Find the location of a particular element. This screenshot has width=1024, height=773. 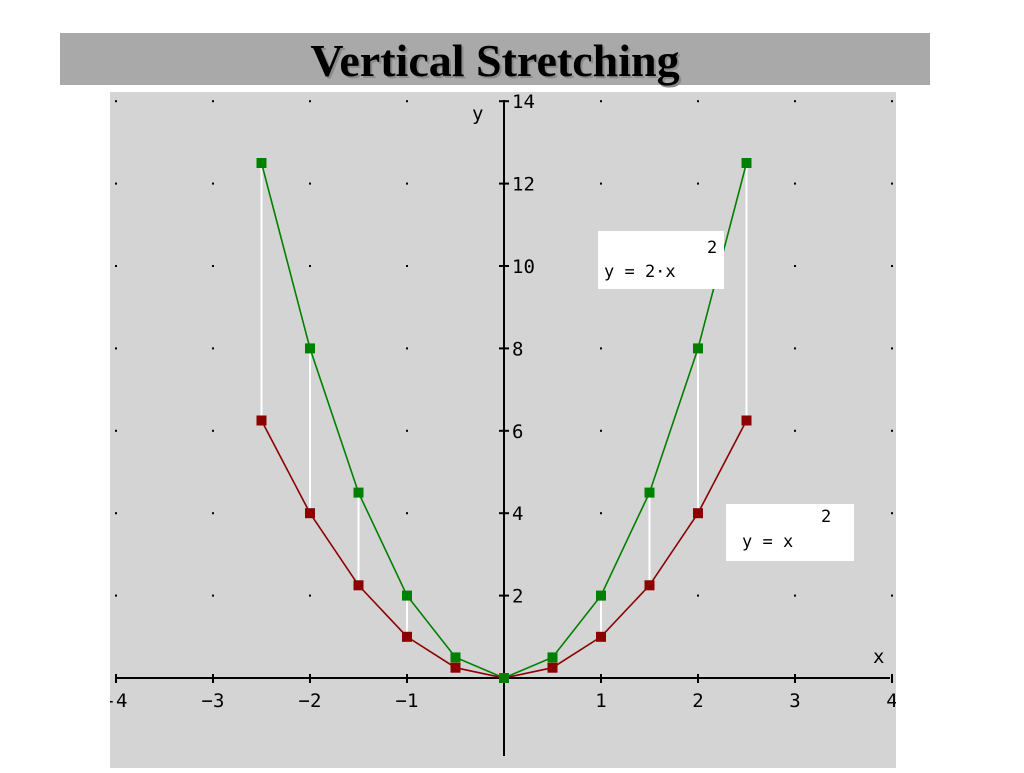

x-tick-label: −1 is located at coordinates (407, 701).